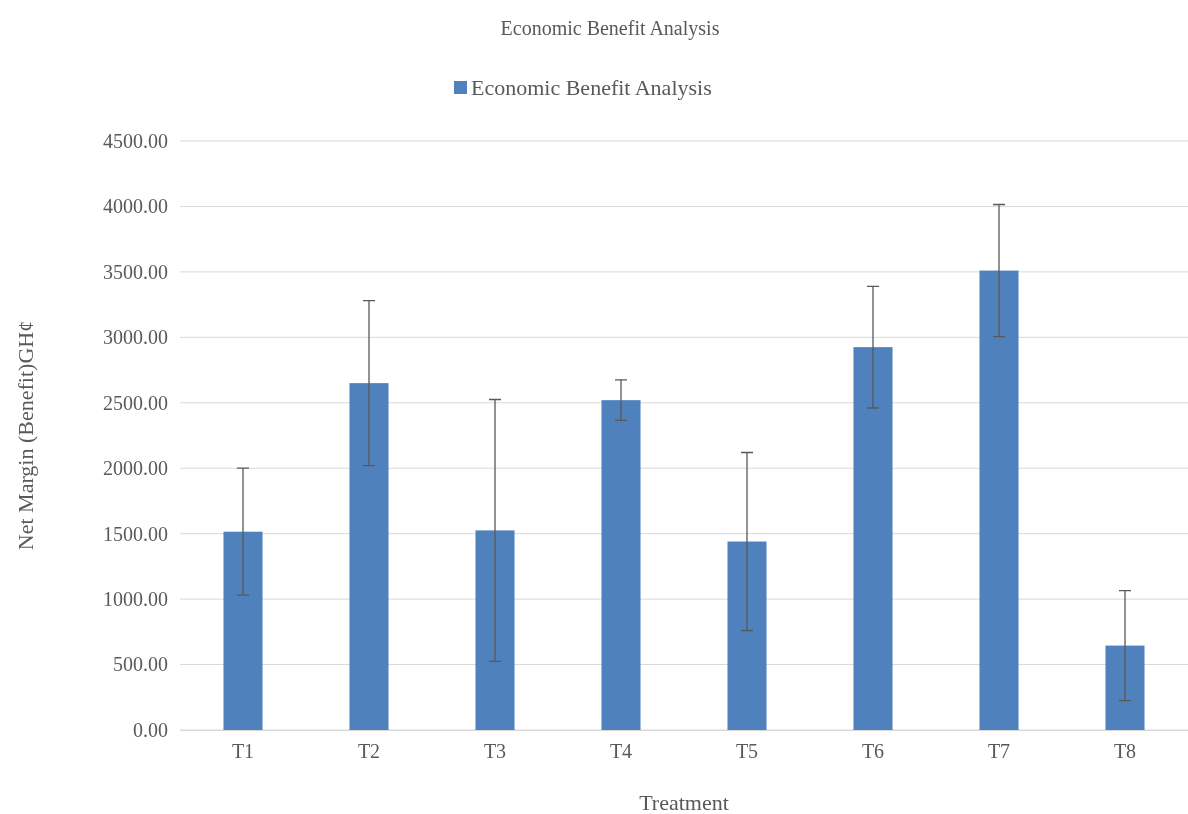 This screenshot has height=814, width=1188. I want to click on x-tick-label: T5, so click(747, 751).